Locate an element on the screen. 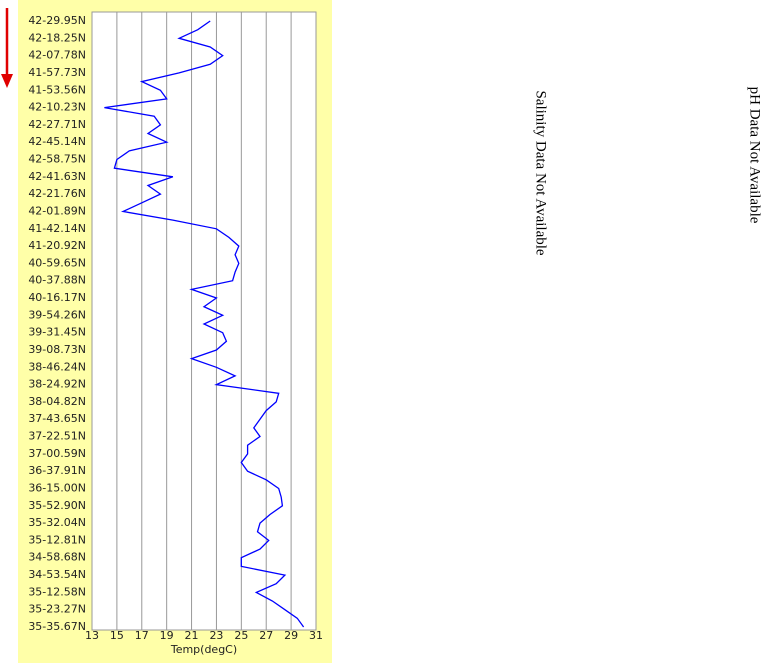 The image size is (770, 663). y-tick-label: 35-32.04N is located at coordinates (57, 522).